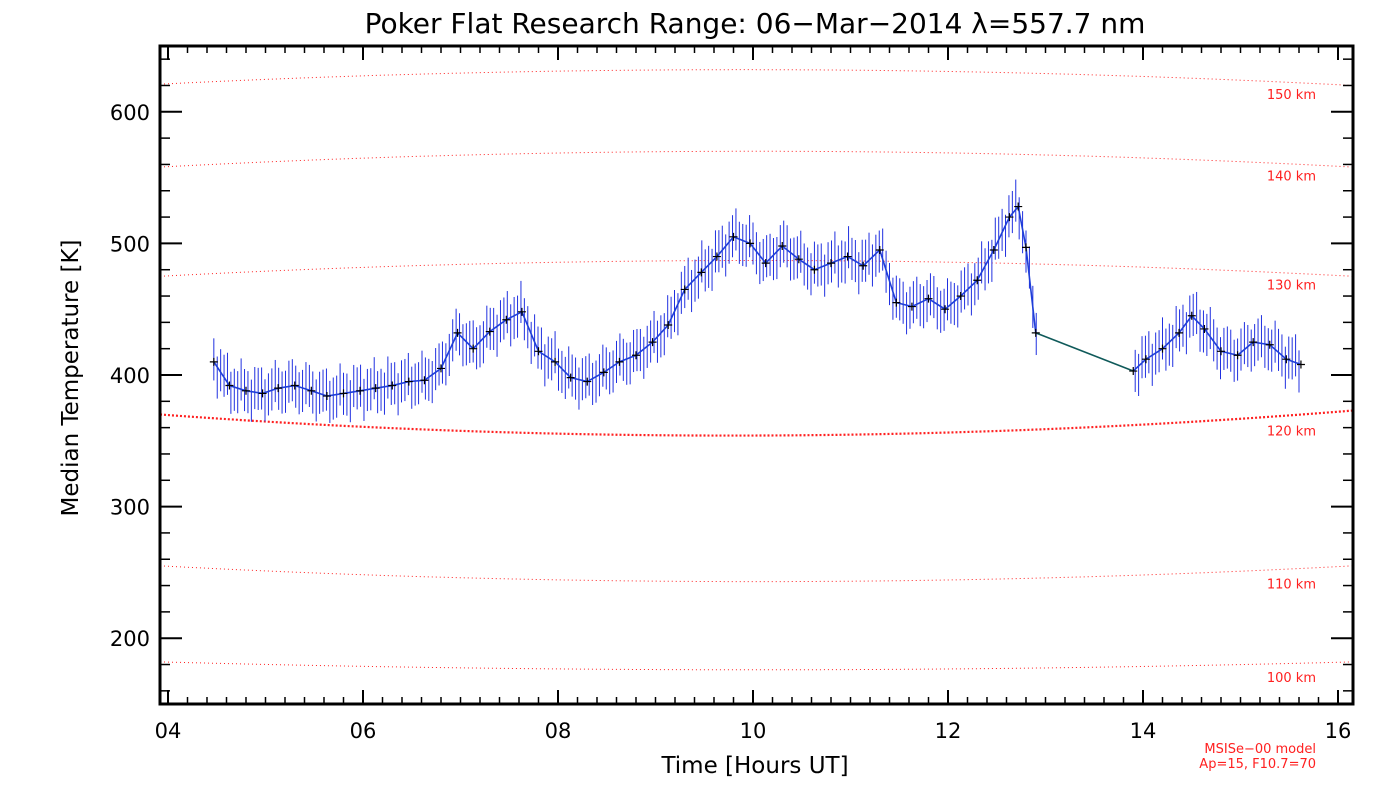 The image size is (1400, 800). I want to click on model-note-line-1: MSISe−00 model, so click(1260, 749).